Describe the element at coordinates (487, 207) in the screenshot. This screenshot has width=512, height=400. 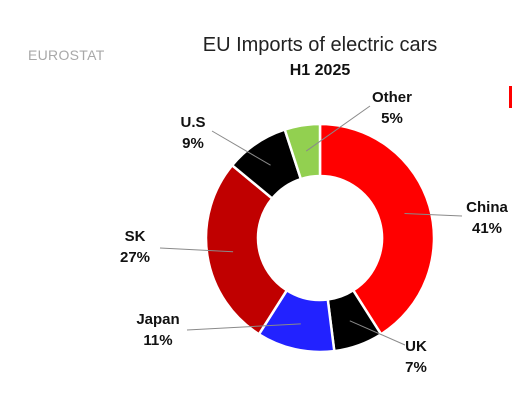
I see `category-label: China` at that location.